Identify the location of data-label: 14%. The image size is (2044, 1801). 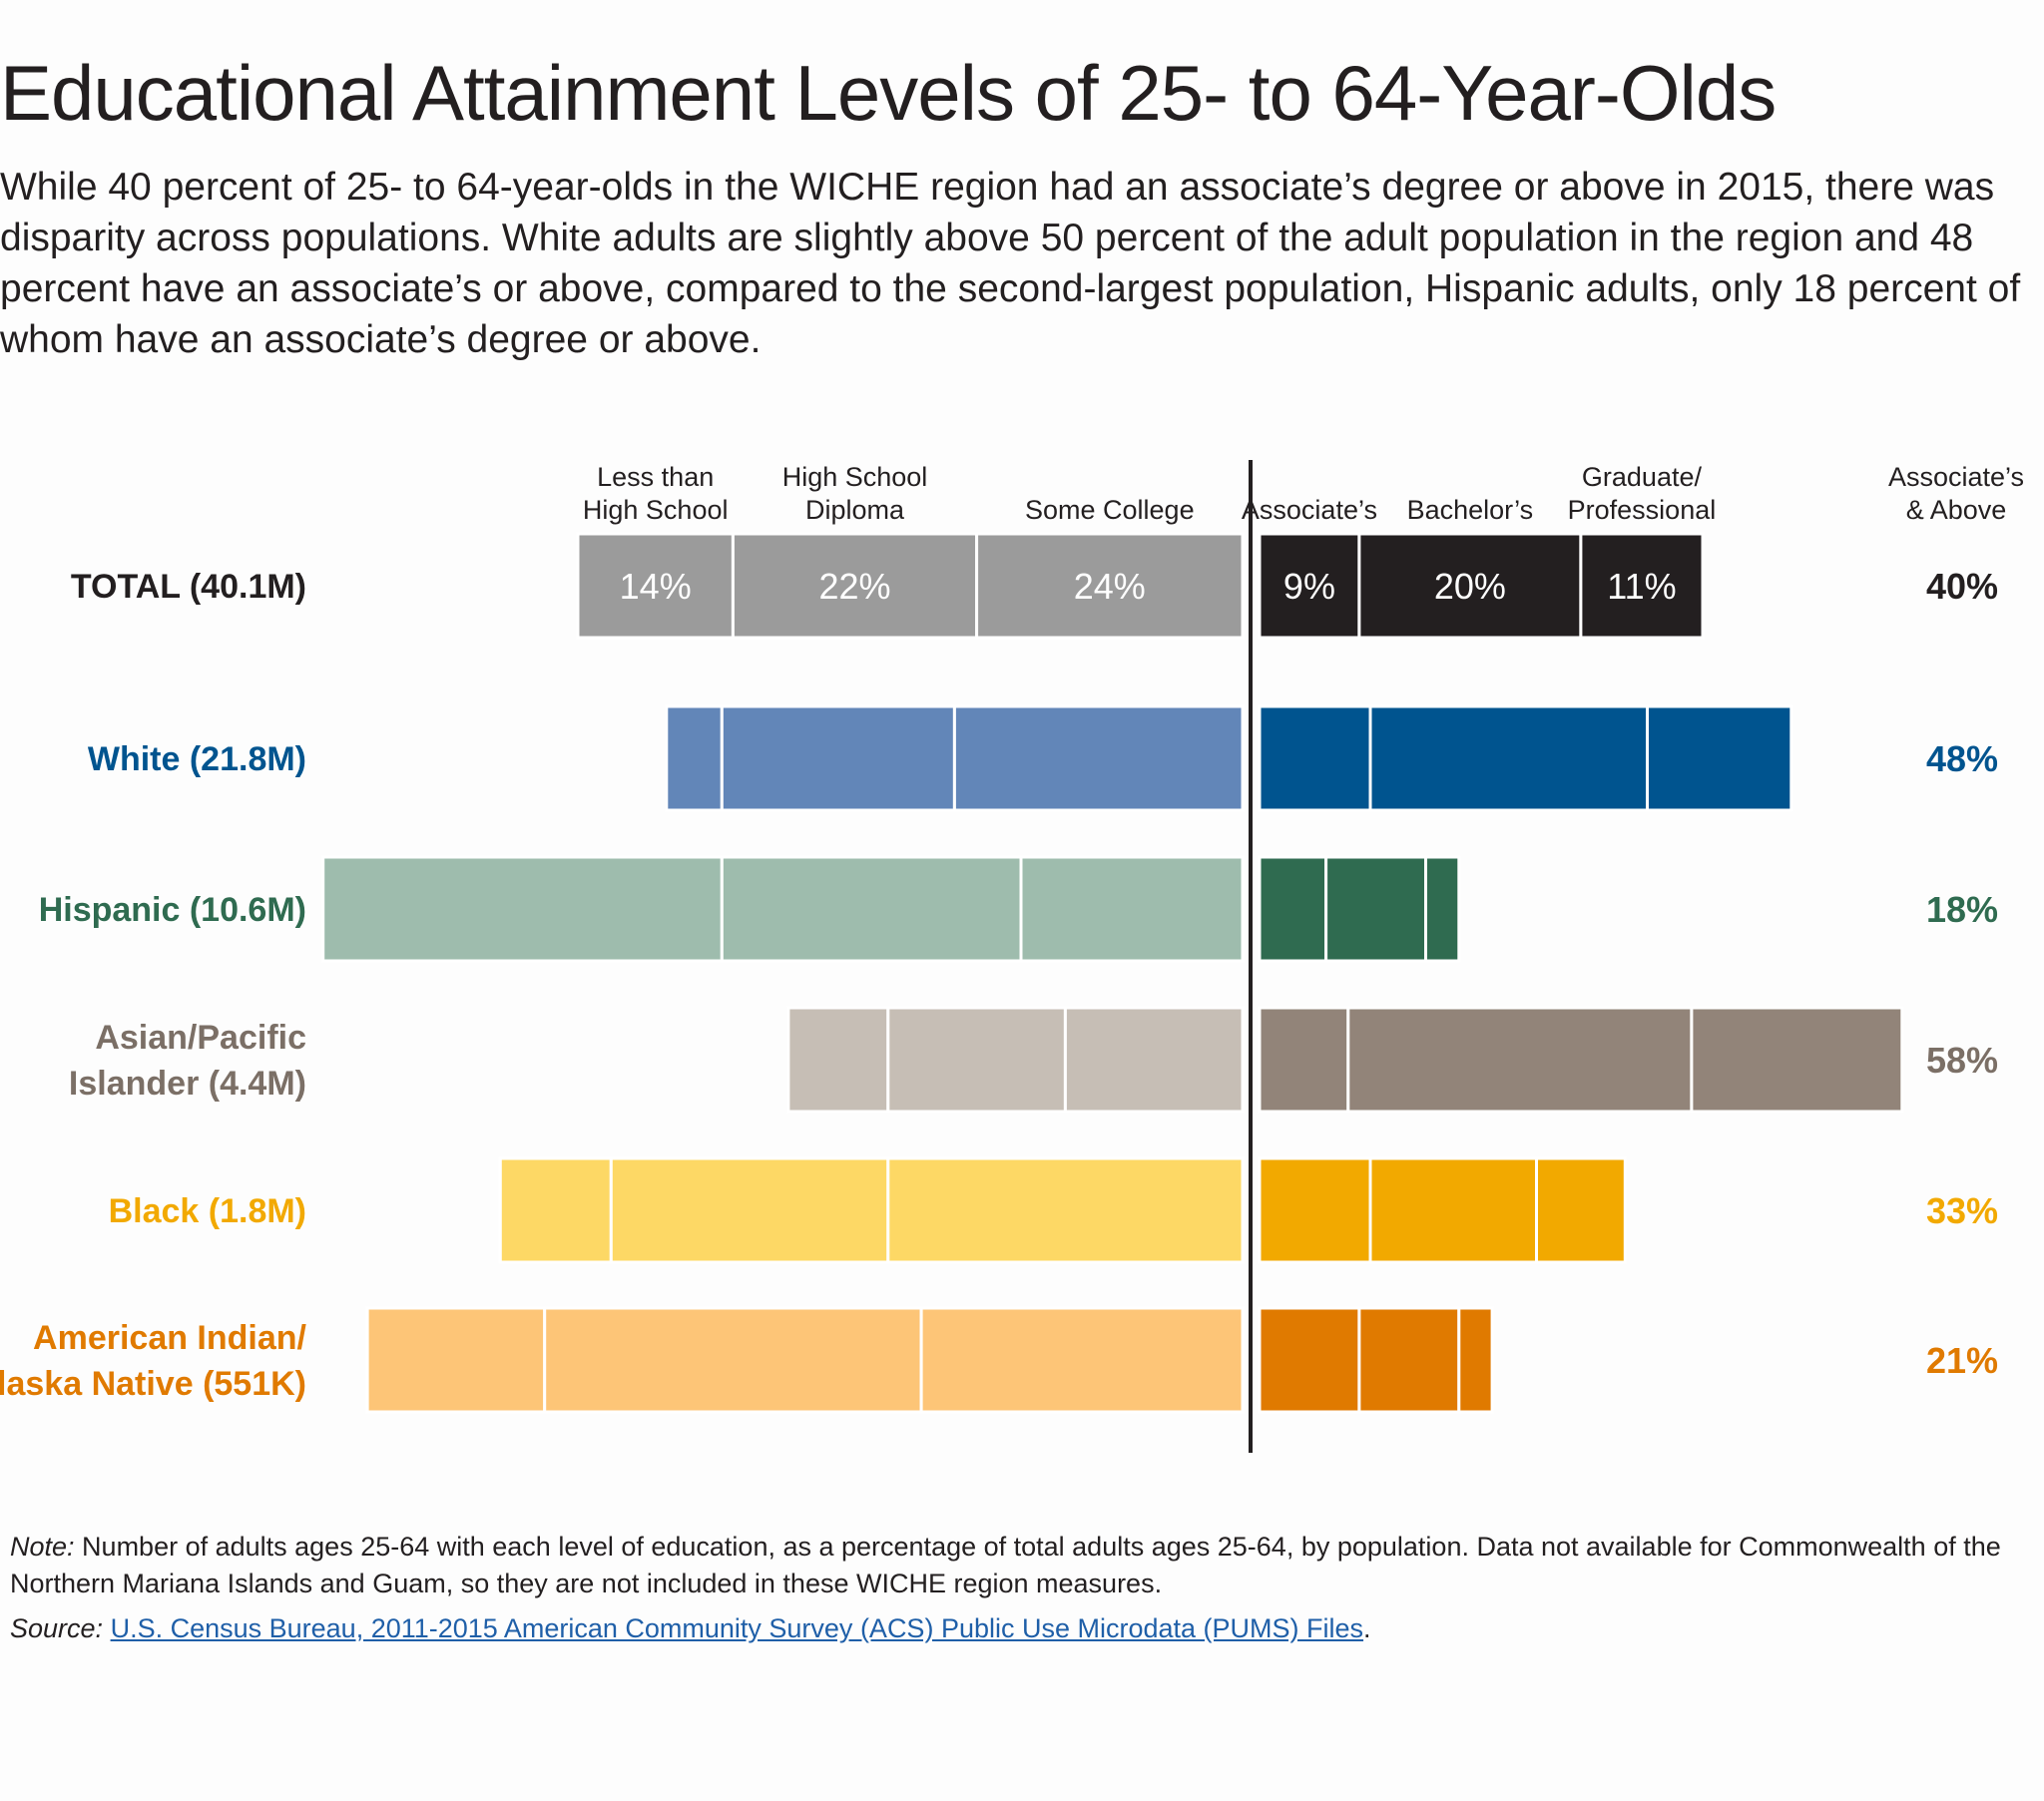
(656, 586).